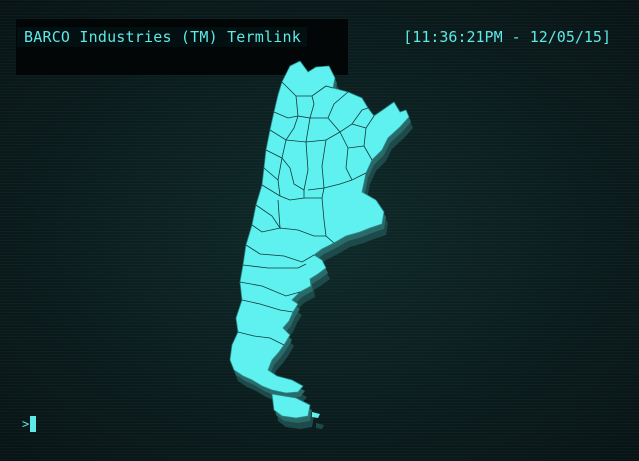  What do you see at coordinates (162, 37) in the screenshot?
I see `terminal-title: BARCO Industries (TM) Termlink` at bounding box center [162, 37].